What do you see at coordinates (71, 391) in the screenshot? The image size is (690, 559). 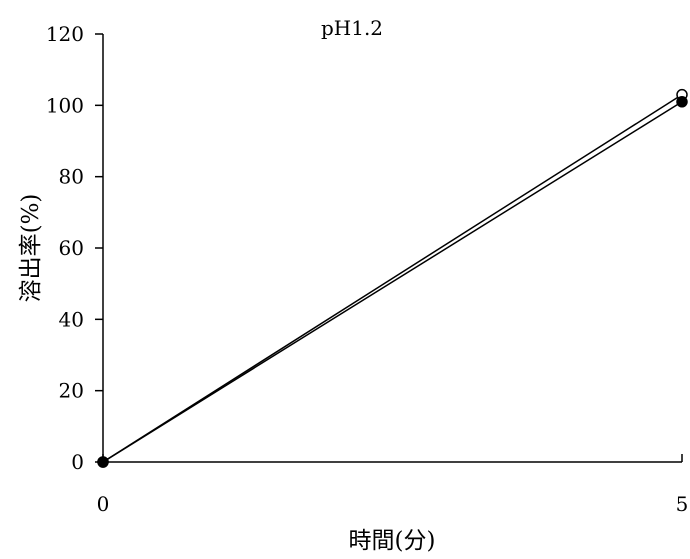 I see `y-tick-label: 20` at bounding box center [71, 391].